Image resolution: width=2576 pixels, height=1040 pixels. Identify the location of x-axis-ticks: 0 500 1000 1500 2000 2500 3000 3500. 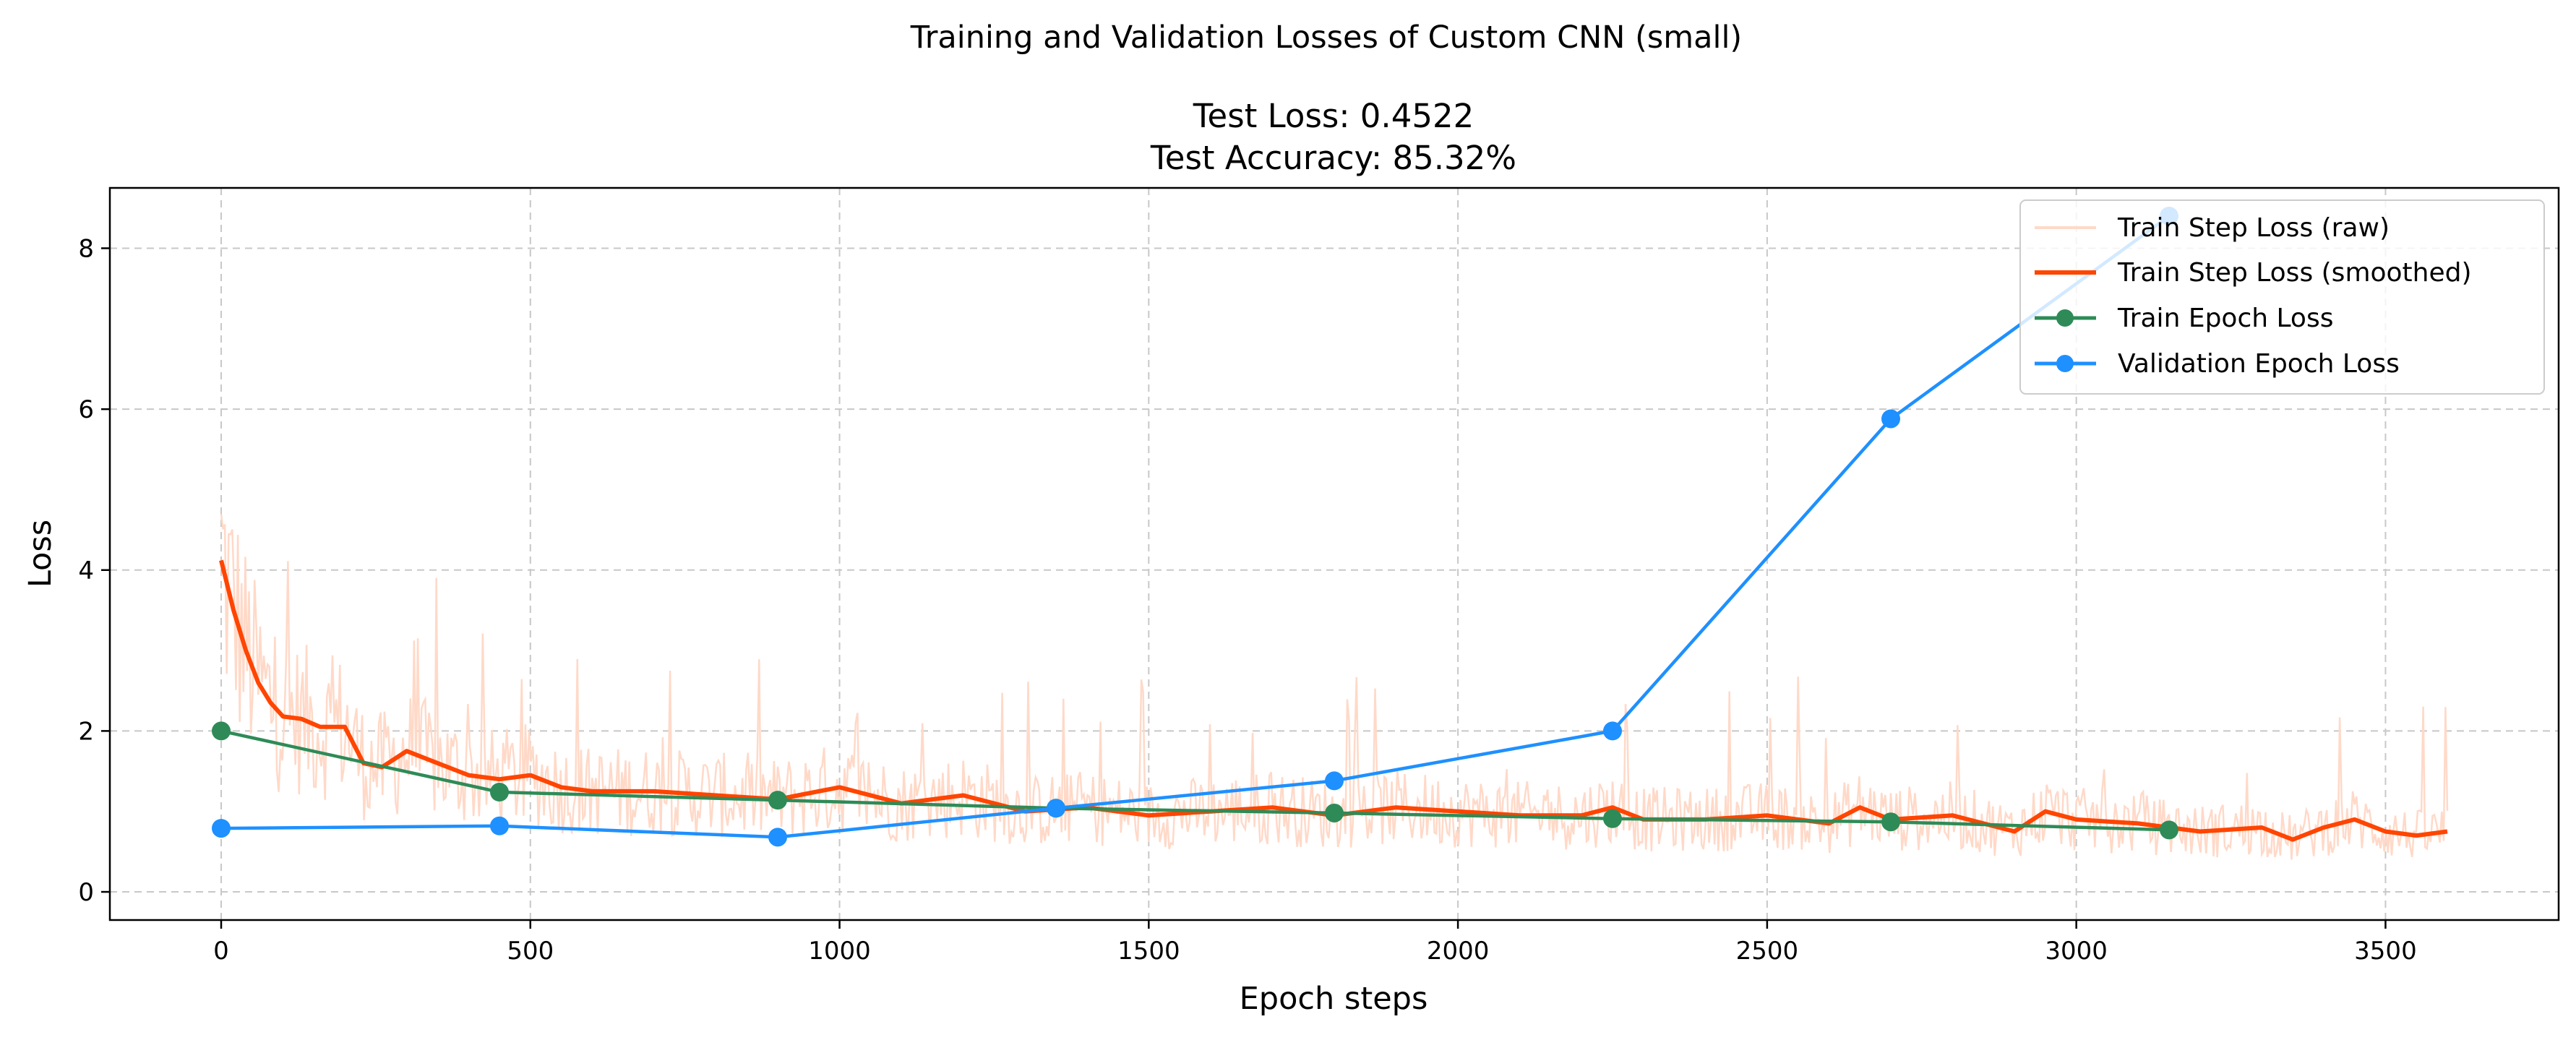
(1315, 943).